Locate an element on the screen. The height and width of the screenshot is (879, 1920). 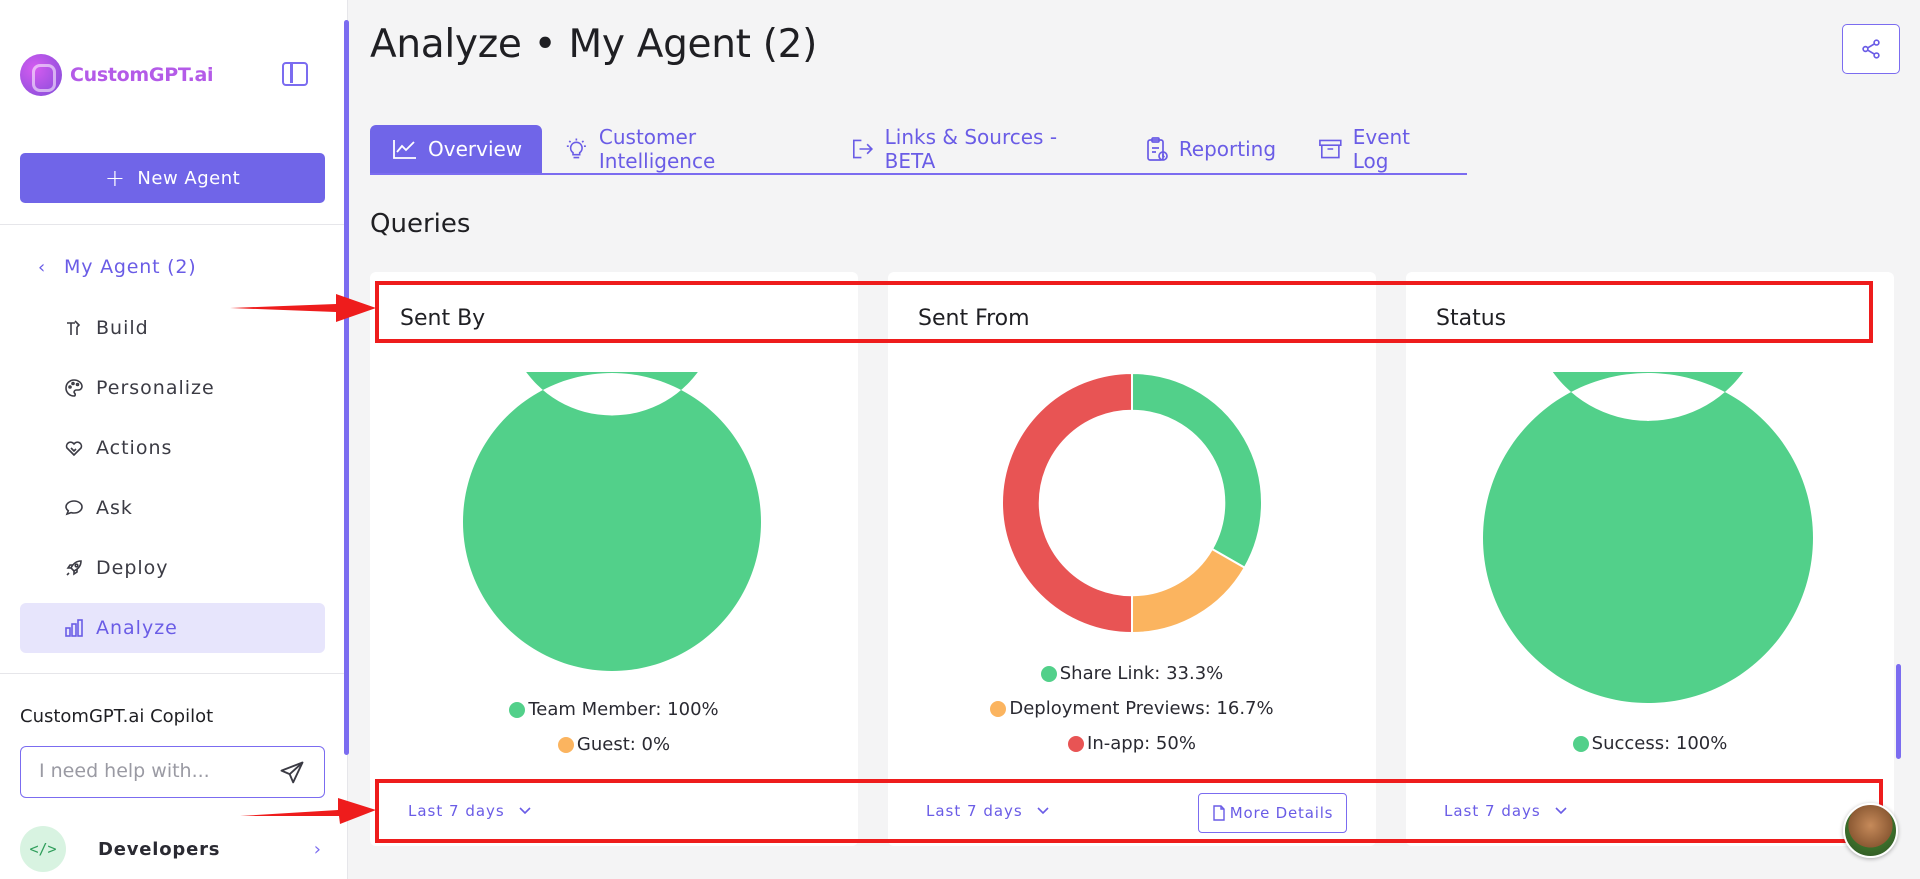
document-icon is located at coordinates (1219, 813).